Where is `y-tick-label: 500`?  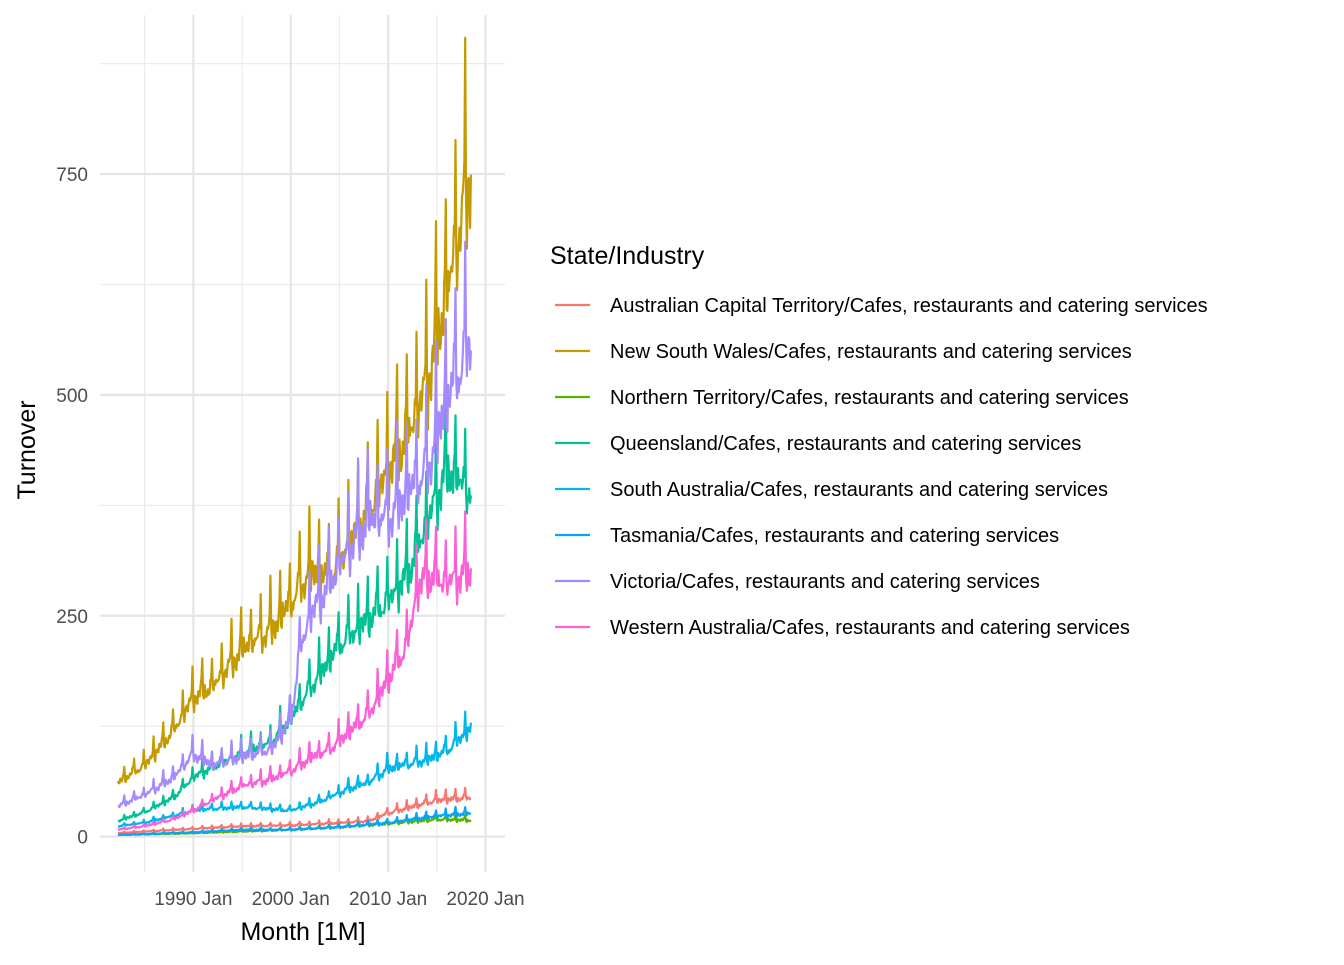
y-tick-label: 500 is located at coordinates (72, 396).